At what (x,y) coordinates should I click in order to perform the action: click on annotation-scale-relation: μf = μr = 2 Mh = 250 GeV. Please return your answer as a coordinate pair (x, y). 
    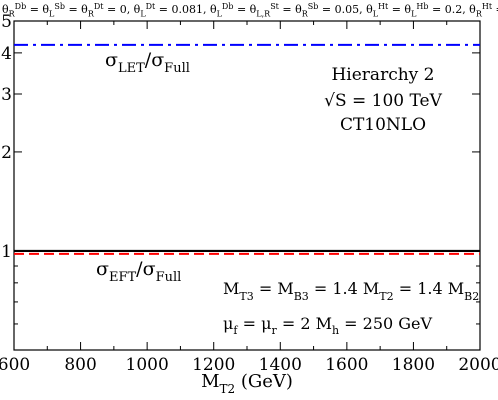
    Looking at the image, I should click on (328, 325).